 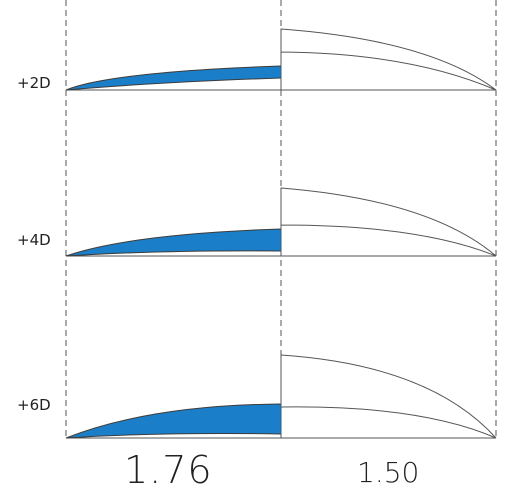 What do you see at coordinates (168, 470) in the screenshot?
I see `index-label-high: 1.76` at bounding box center [168, 470].